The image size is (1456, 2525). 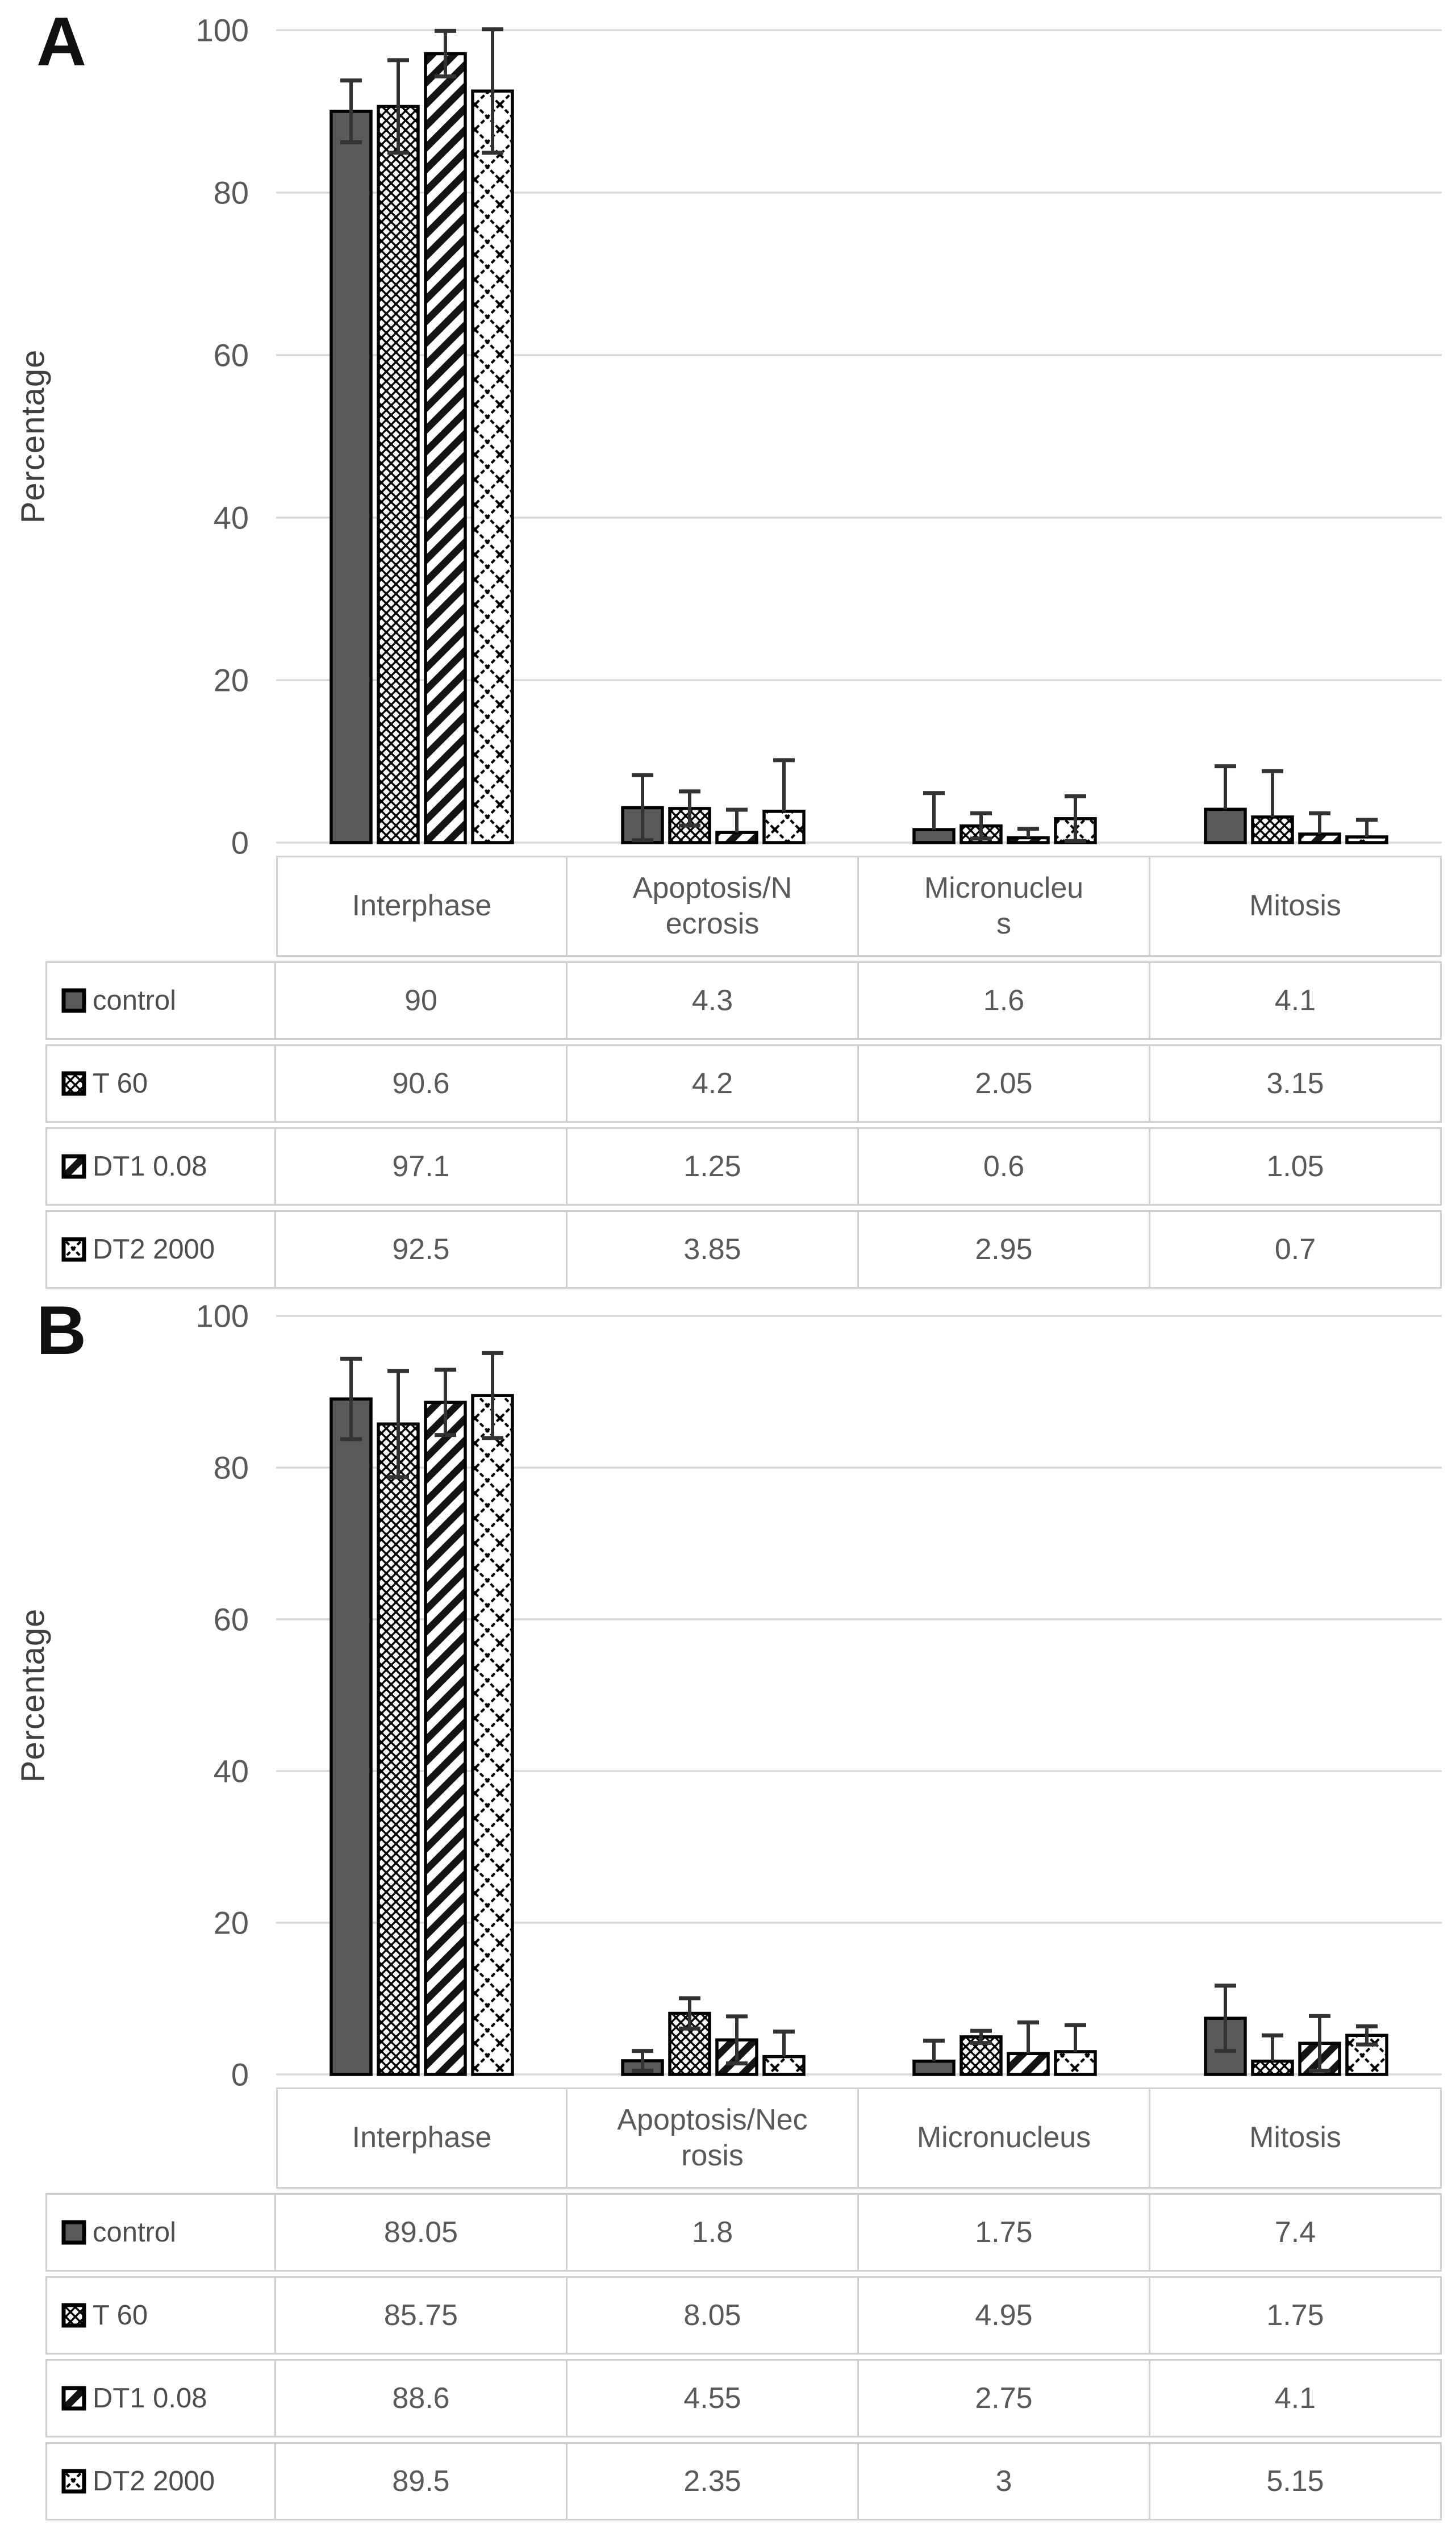 I want to click on column-header-apoptosis-necrosis: Apoptosis/N ecrosis, so click(x=713, y=907).